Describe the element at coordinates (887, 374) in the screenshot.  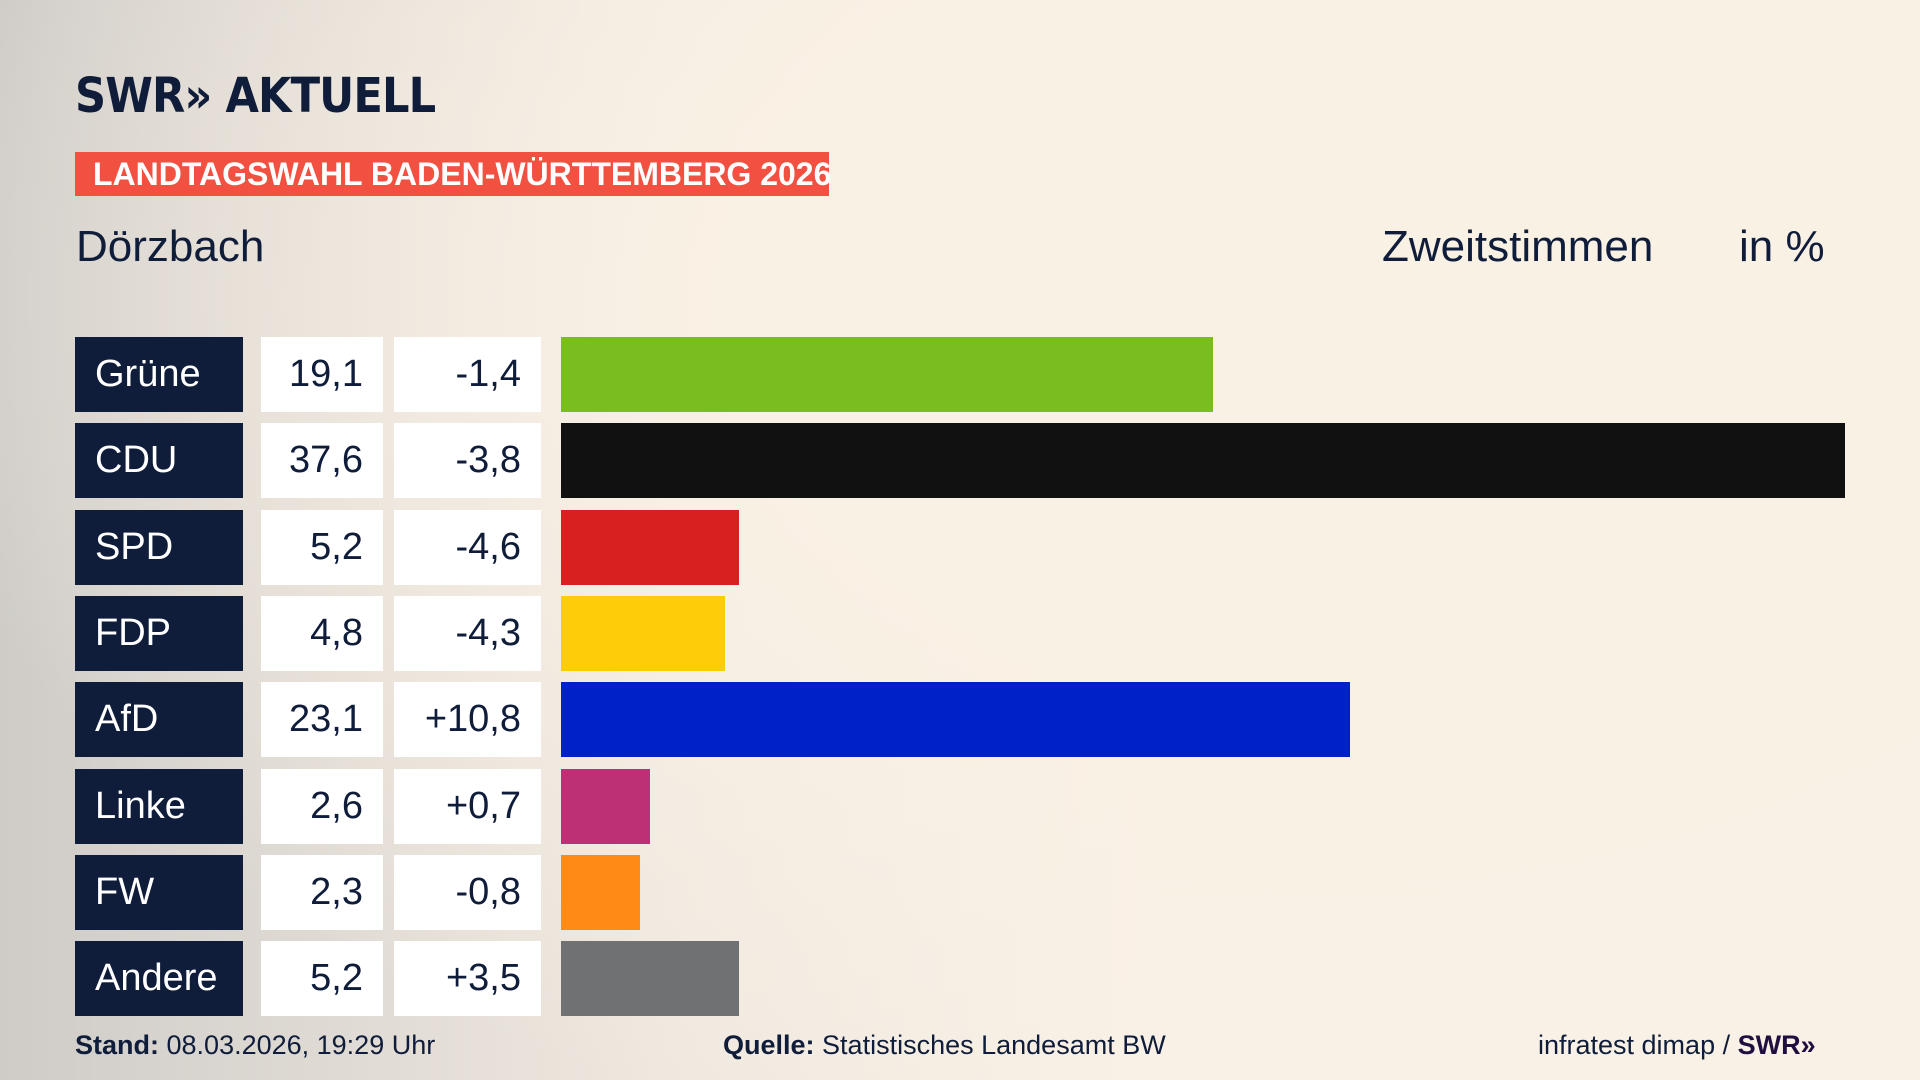
I see `bar-grüne` at that location.